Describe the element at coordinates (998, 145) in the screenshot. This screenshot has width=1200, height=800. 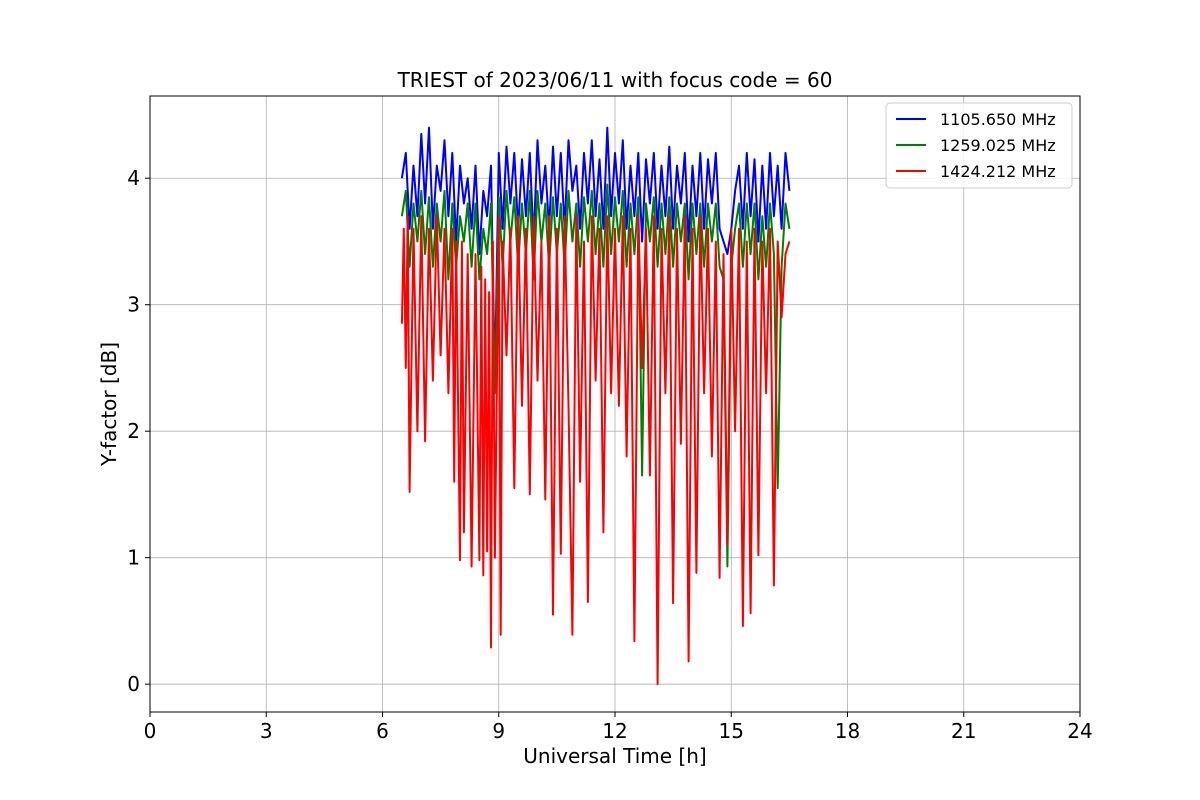
I see `legend-label-1259: 1259.025 MHz` at that location.